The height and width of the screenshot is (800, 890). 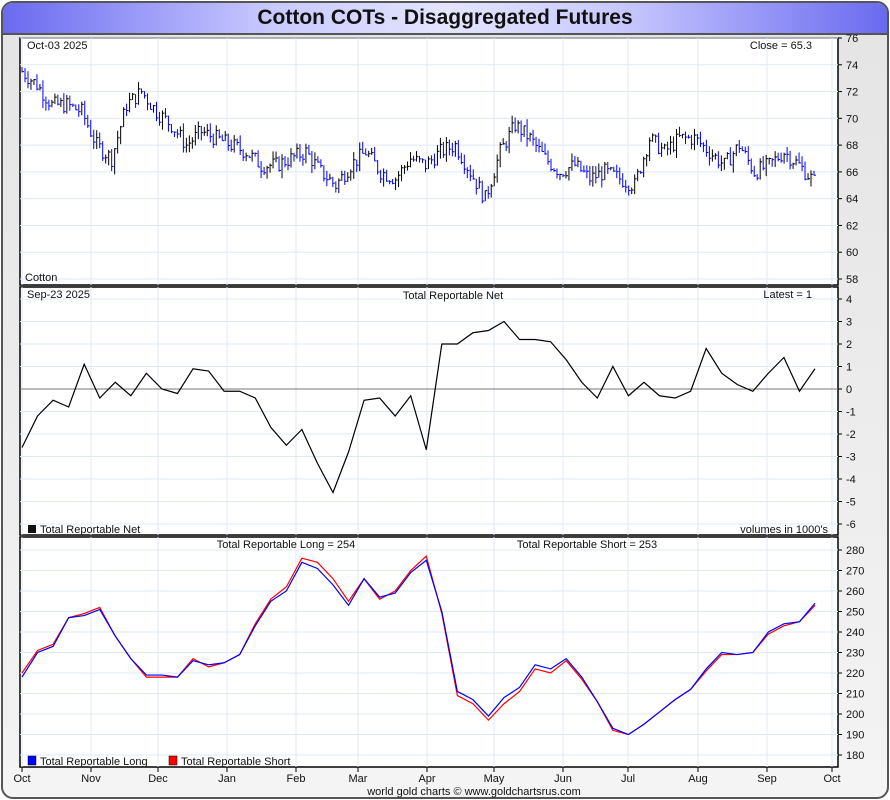 I want to click on x-tick-label: Dec, so click(x=158, y=779).